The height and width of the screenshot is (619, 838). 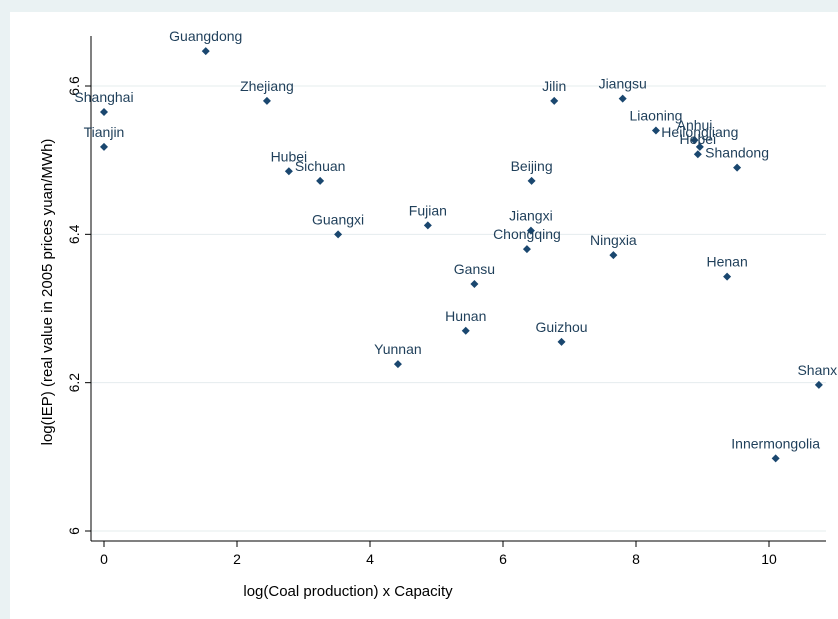 What do you see at coordinates (695, 125) in the screenshot?
I see `data-point-label: Anhui` at bounding box center [695, 125].